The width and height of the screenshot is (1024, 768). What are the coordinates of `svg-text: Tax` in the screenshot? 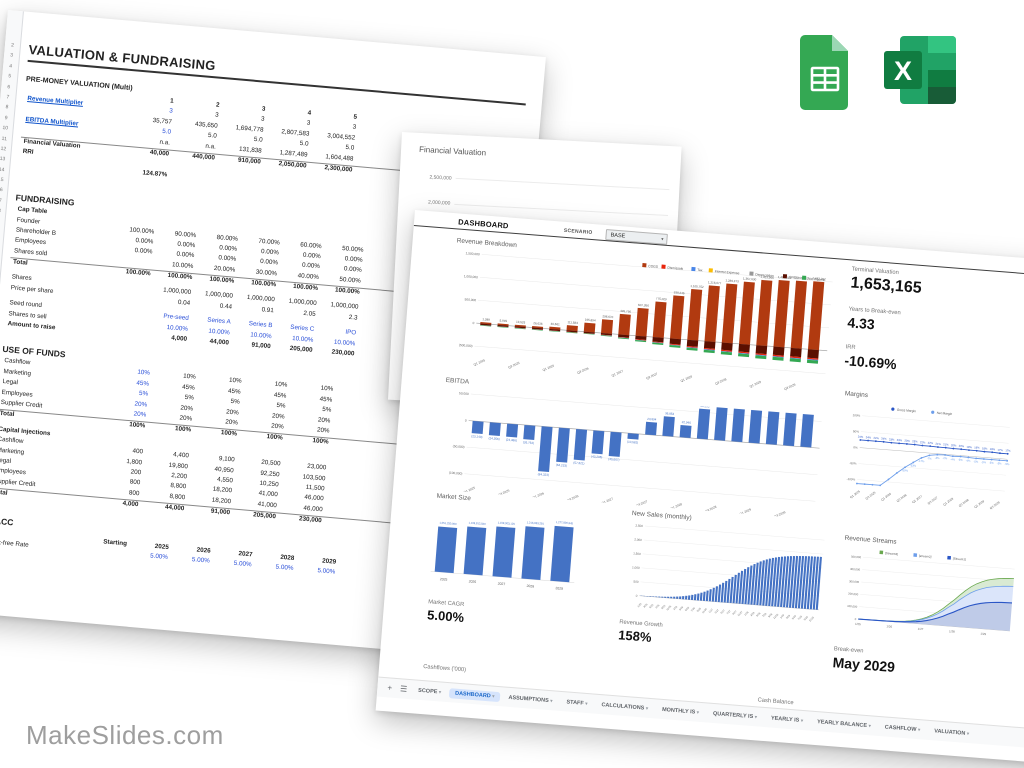 It's located at (700, 270).